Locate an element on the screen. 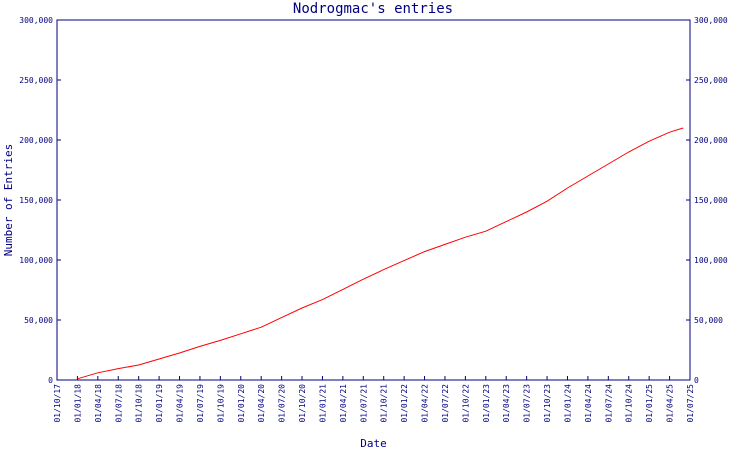 Image resolution: width=750 pixels, height=450 pixels. x-tick-label: 01/07/18 is located at coordinates (118, 403).